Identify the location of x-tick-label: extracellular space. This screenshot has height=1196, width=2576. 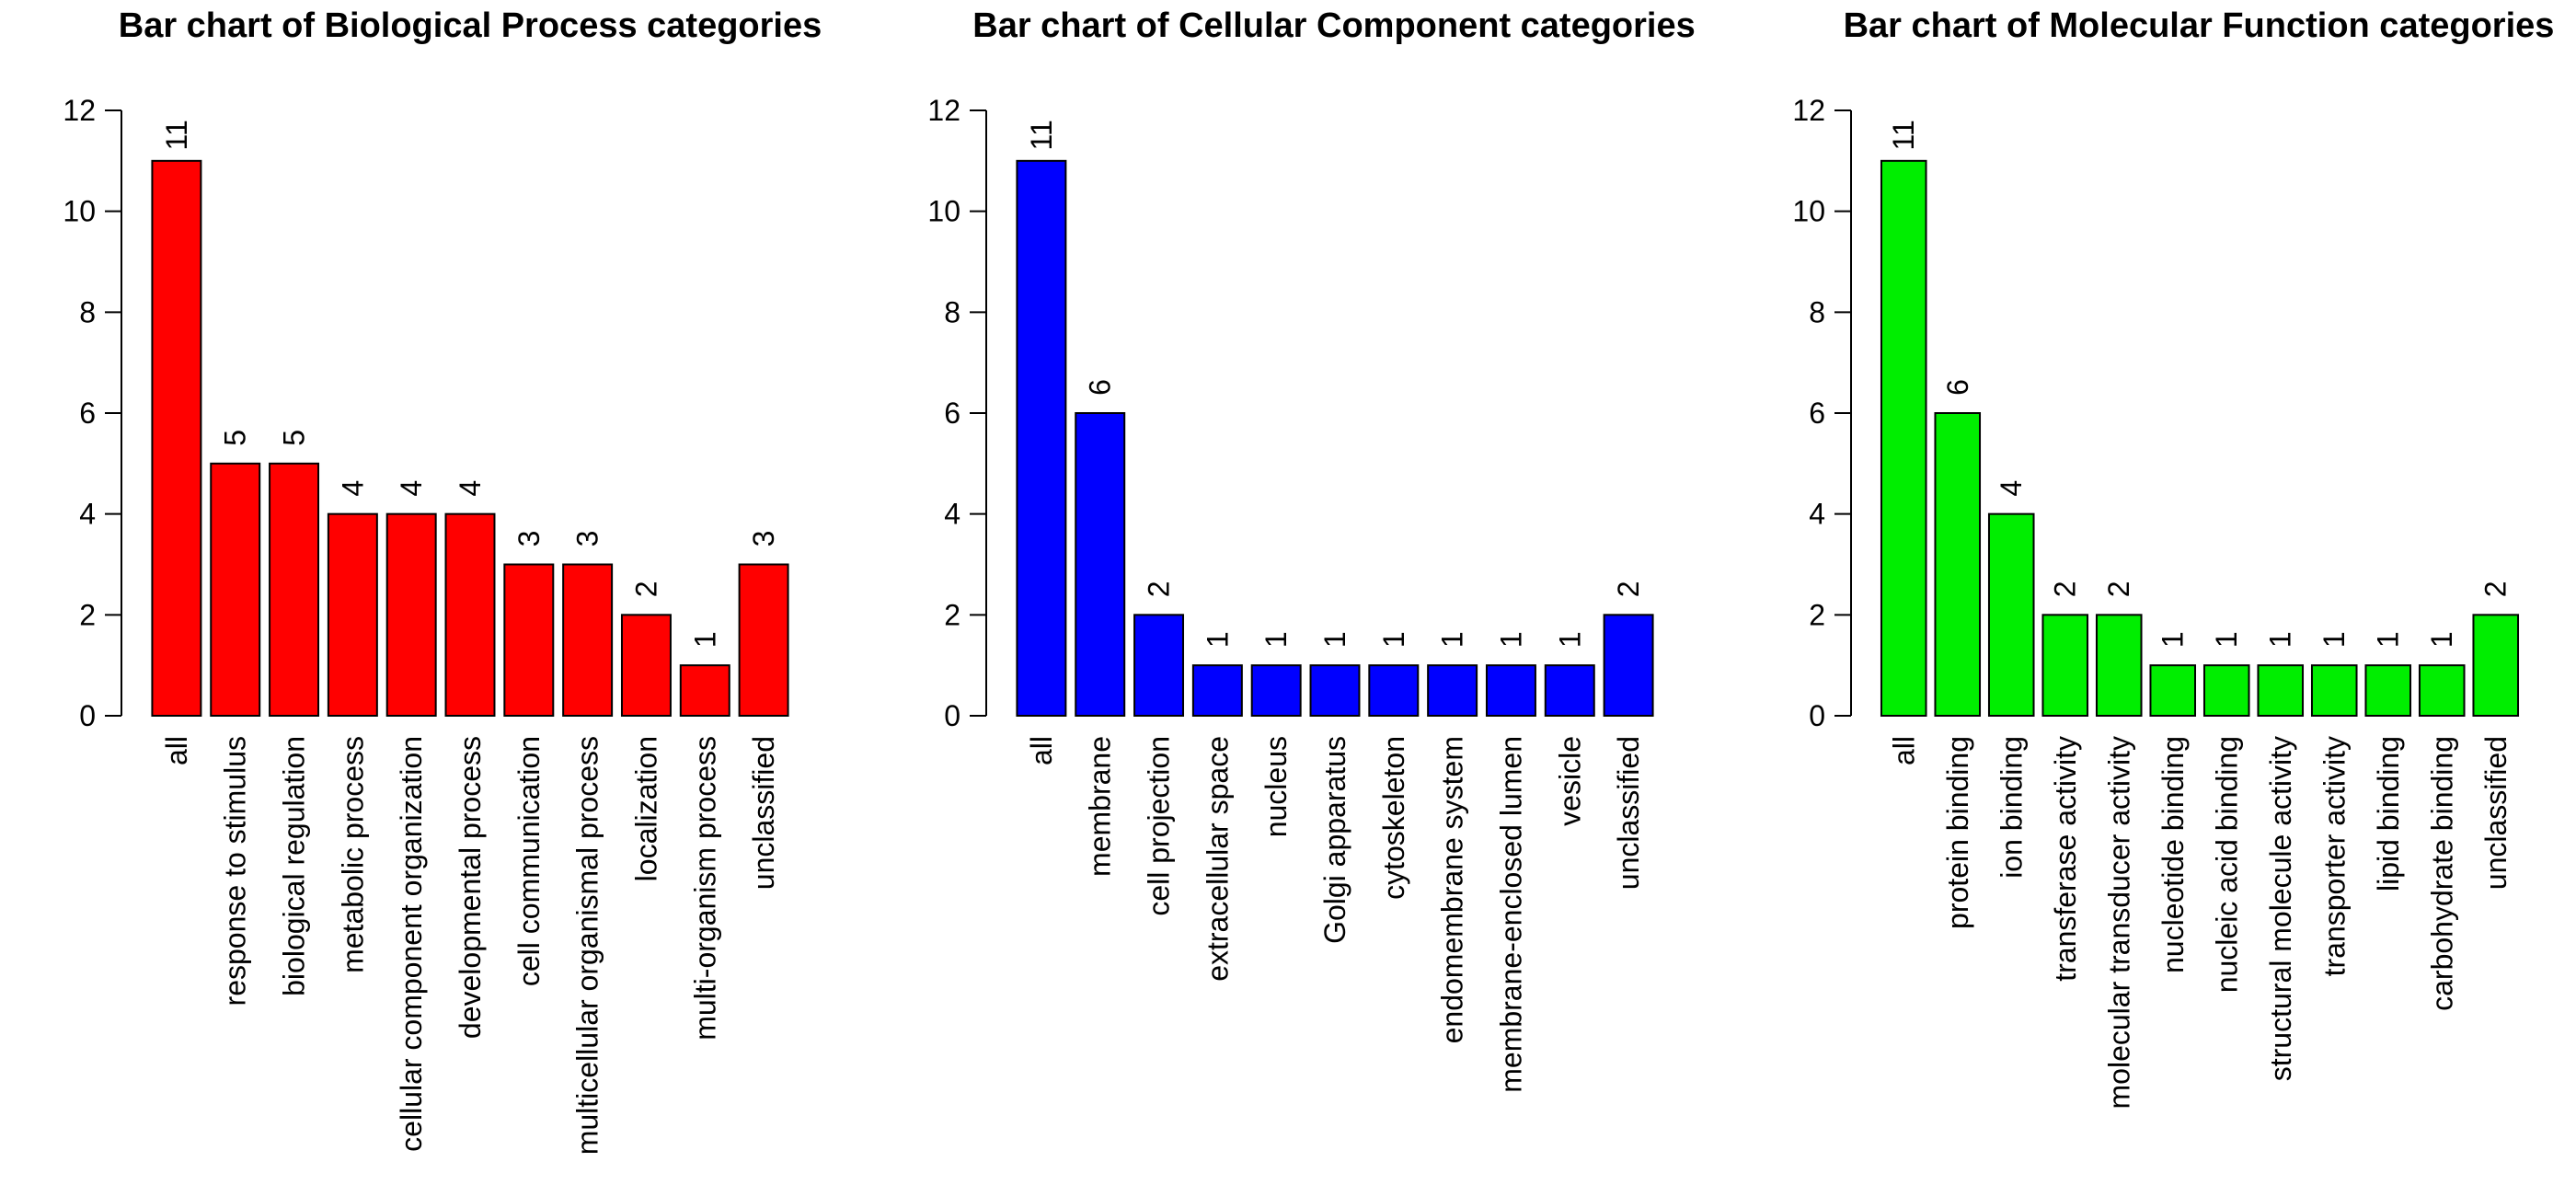
(1217, 859).